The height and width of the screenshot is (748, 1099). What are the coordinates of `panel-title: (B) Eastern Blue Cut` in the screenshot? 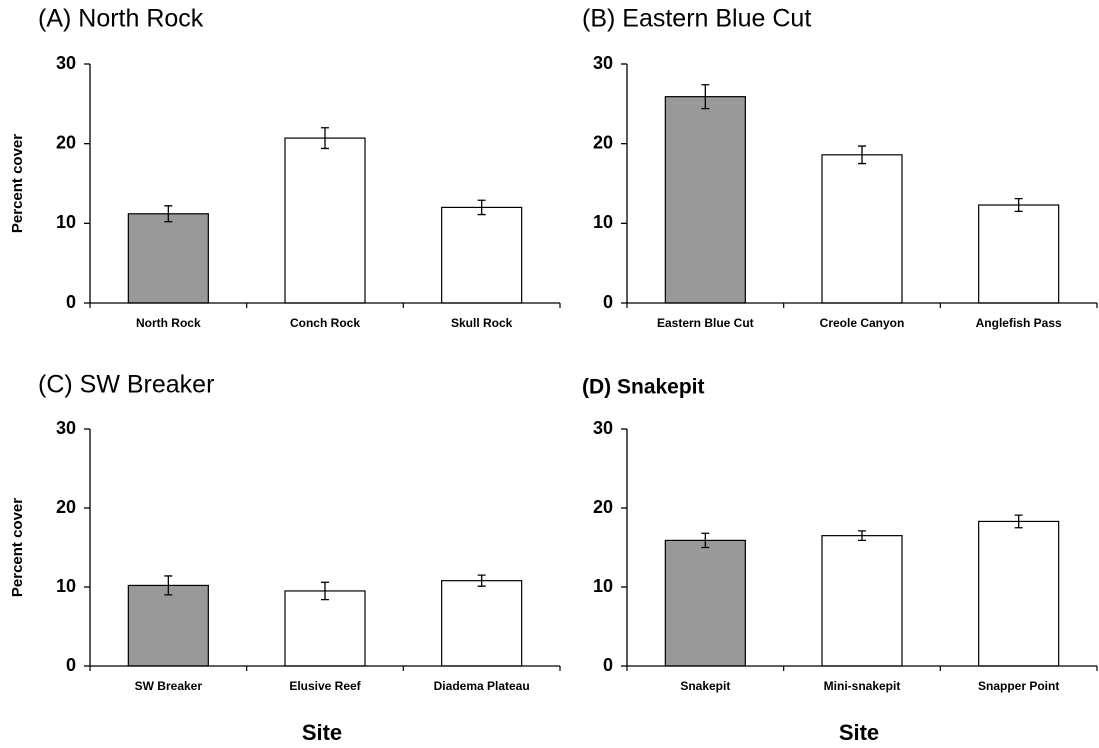 It's located at (696, 19).